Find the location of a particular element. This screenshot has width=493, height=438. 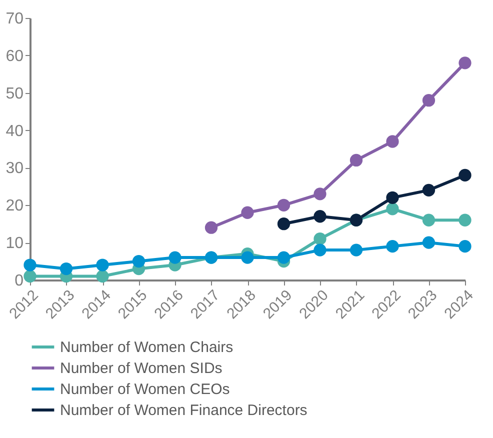

y-tick-label: 60 is located at coordinates (15, 56).